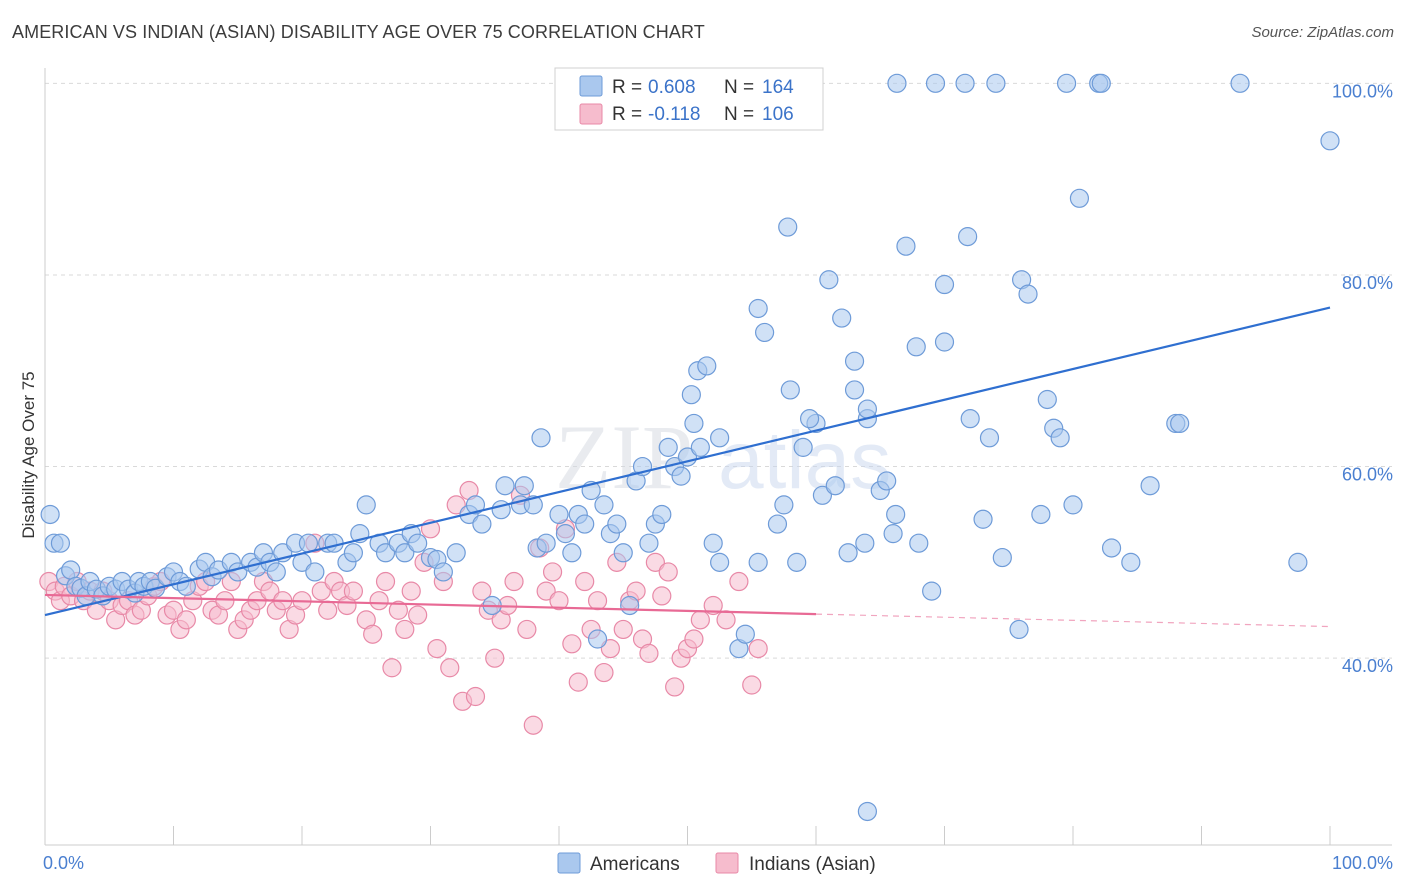 The width and height of the screenshot is (1406, 892). I want to click on y-tick-label: 60.0%, so click(1367, 475).